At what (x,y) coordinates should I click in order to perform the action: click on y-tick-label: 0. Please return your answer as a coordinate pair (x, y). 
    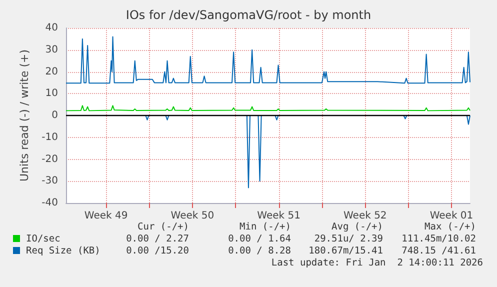
    Looking at the image, I should click on (55, 115).